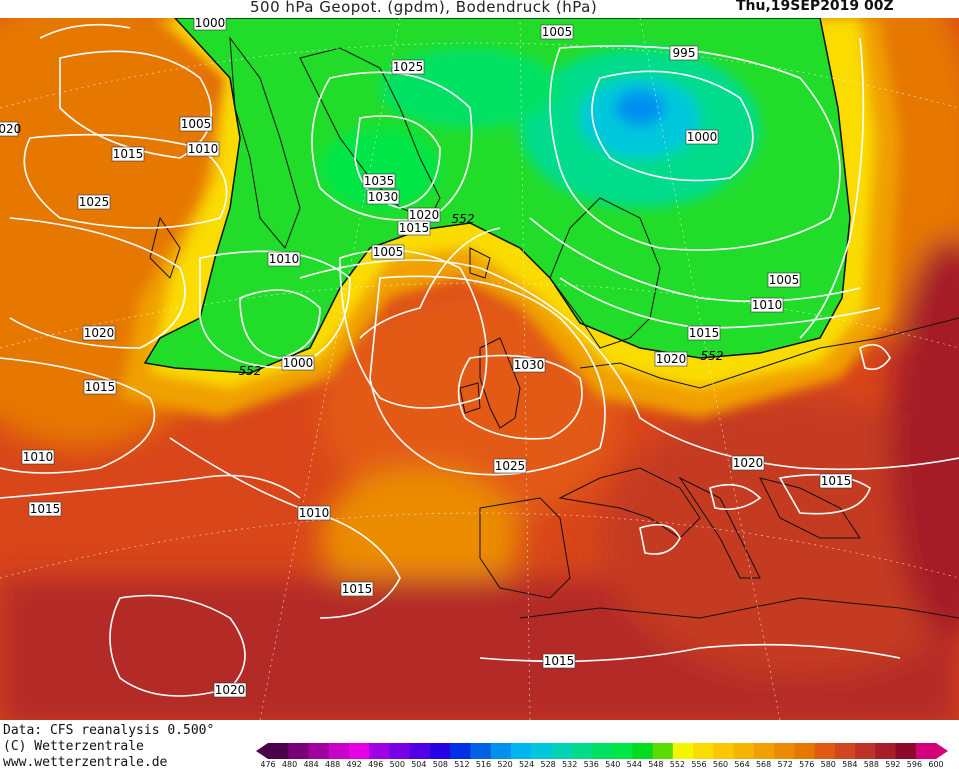  Describe the element at coordinates (591, 764) in the screenshot. I see `colorscale-tick-label: 536` at that location.